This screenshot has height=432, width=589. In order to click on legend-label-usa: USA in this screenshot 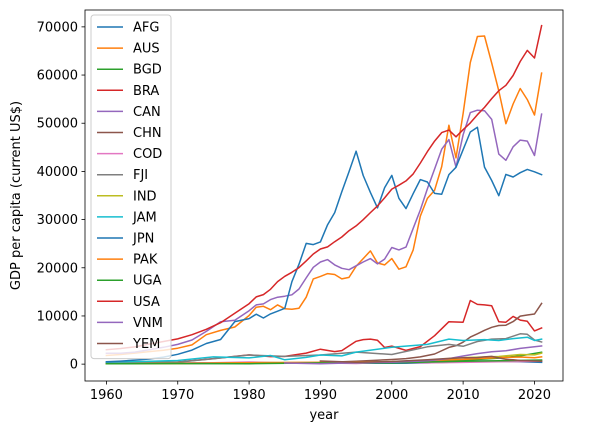, I will do `click(146, 302)`.